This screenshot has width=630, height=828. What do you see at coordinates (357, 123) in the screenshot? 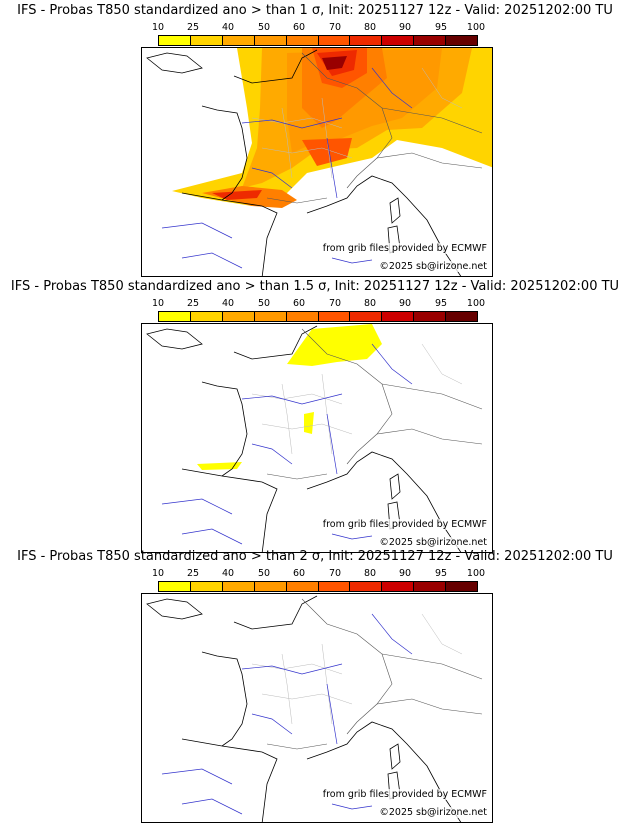
I see `regional-borders` at bounding box center [357, 123].